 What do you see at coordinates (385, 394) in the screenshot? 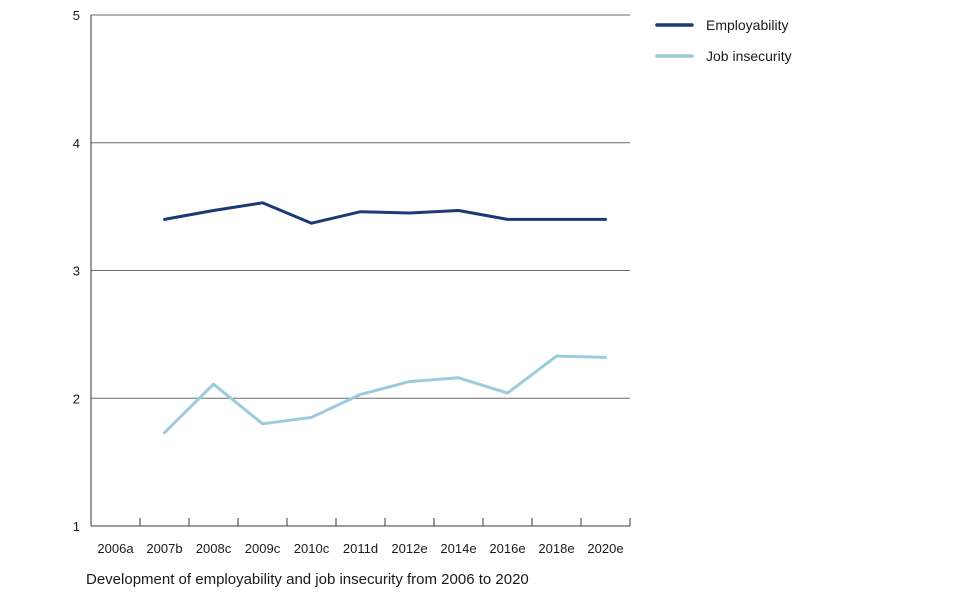
I see `series-line-job-insecurity` at bounding box center [385, 394].